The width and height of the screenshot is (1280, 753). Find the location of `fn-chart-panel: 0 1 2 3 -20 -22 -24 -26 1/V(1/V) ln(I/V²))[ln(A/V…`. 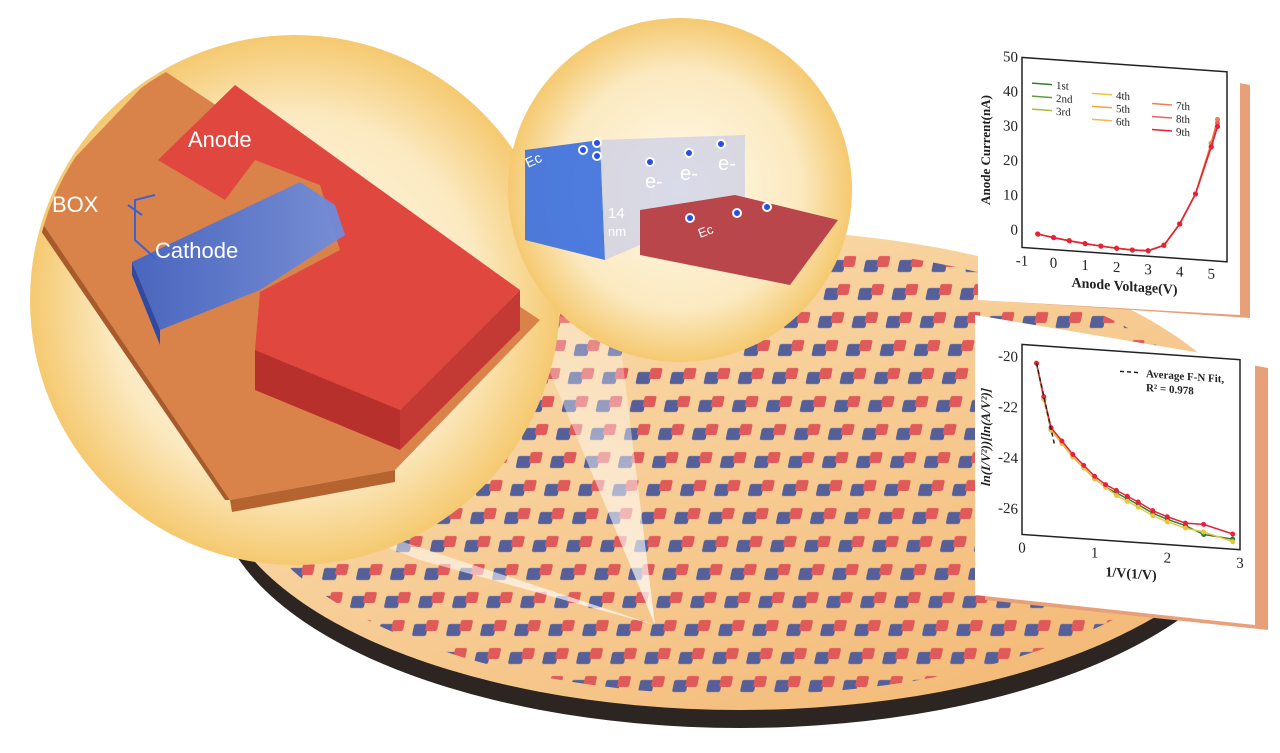

fn-chart-panel: 0 1 2 3 -20 -22 -24 -26 1/V(1/V) ln(I/V²))[ln(A/V… is located at coordinates (1121, 472).